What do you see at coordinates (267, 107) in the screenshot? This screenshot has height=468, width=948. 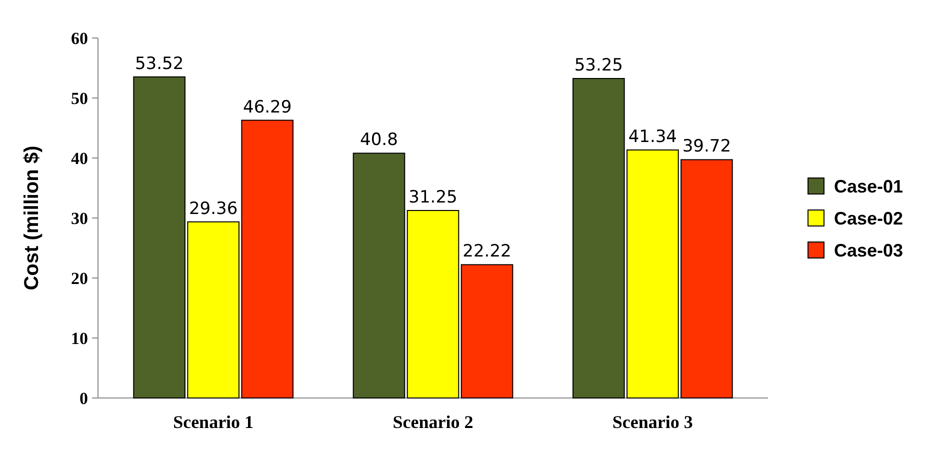 I see `data-label: 46.29` at bounding box center [267, 107].